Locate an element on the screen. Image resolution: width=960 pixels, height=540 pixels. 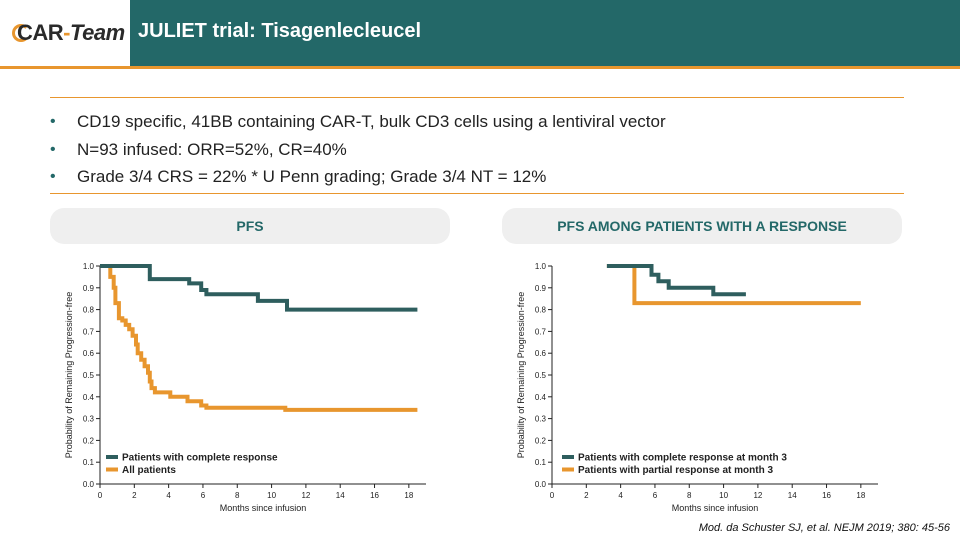
legend-label-0: Patients with complete response is located at coordinates (200, 458).